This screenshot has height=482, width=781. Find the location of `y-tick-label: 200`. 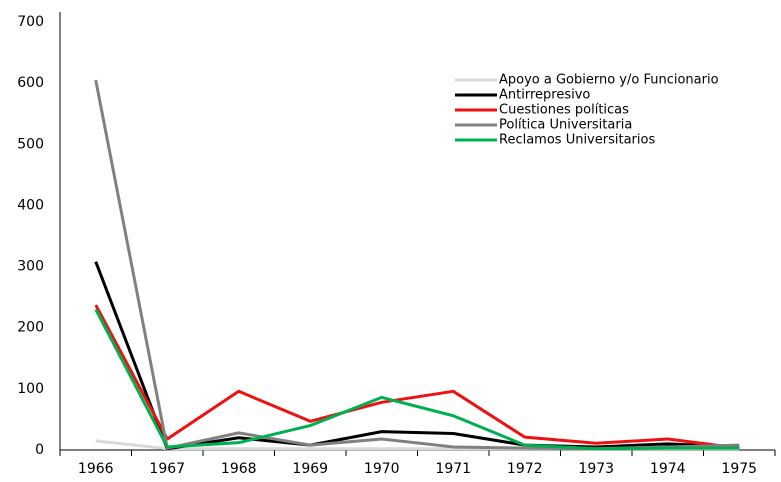

y-tick-label: 200 is located at coordinates (30, 328).